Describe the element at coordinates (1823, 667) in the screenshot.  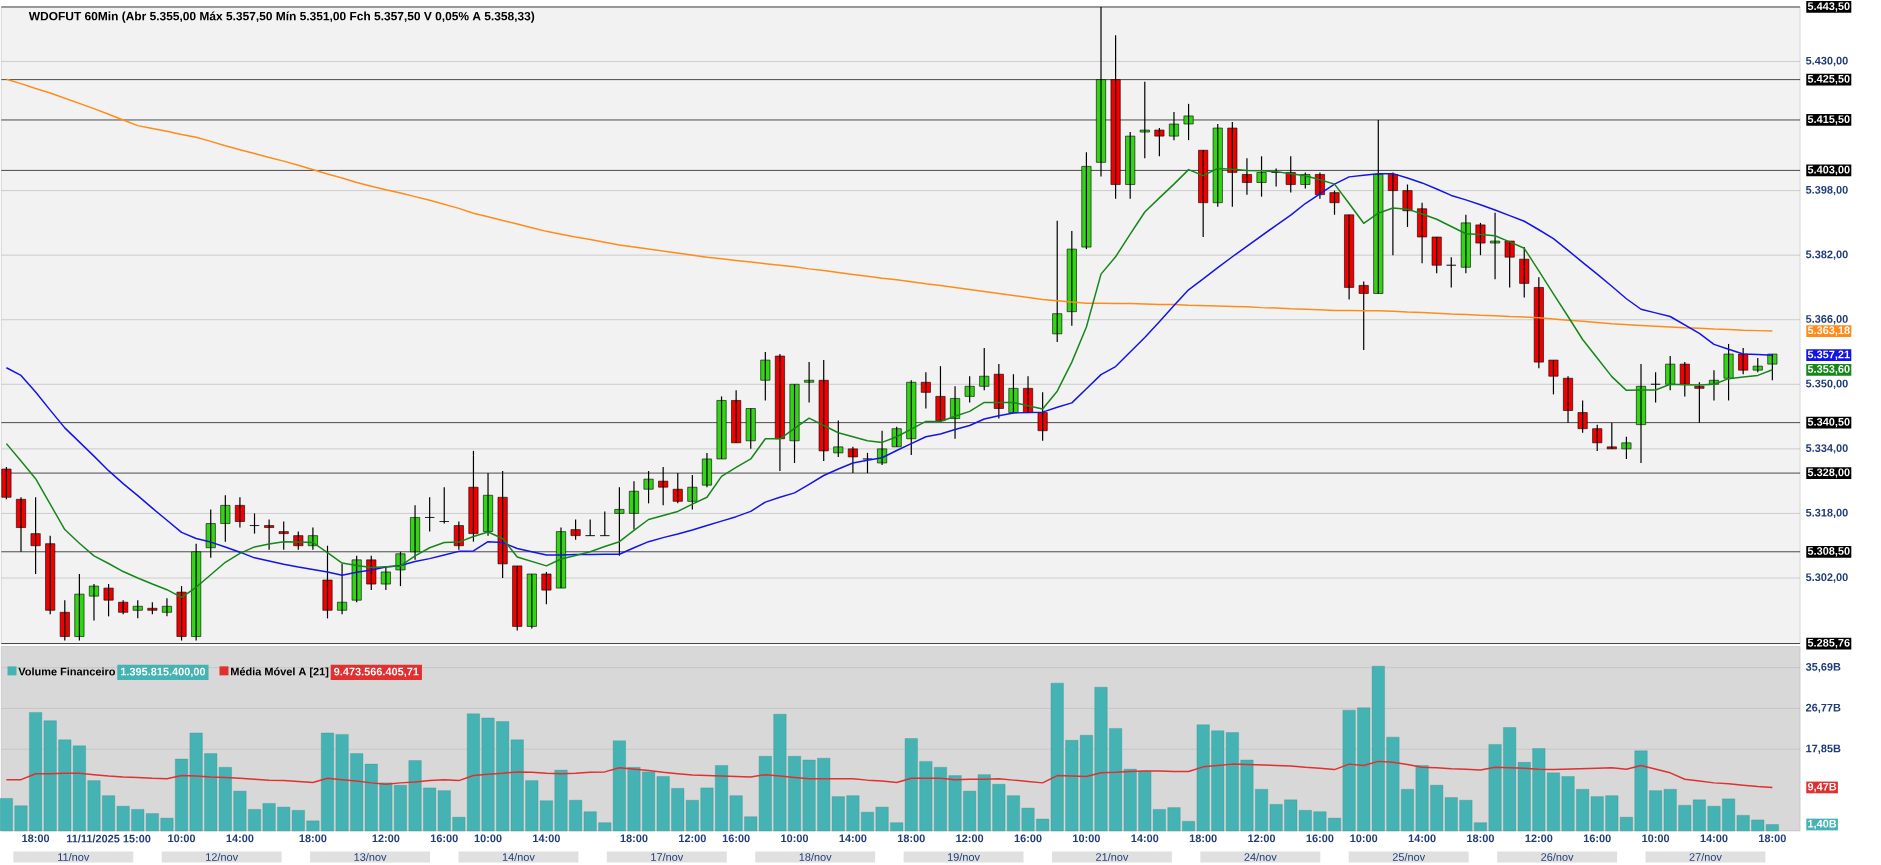
I see `y-tick-label: 35,69B` at that location.